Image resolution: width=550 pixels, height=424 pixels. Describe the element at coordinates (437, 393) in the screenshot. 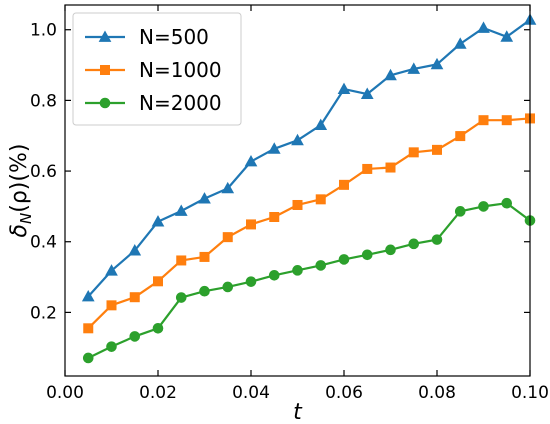

I see `x-tick-label: 0.08` at that location.